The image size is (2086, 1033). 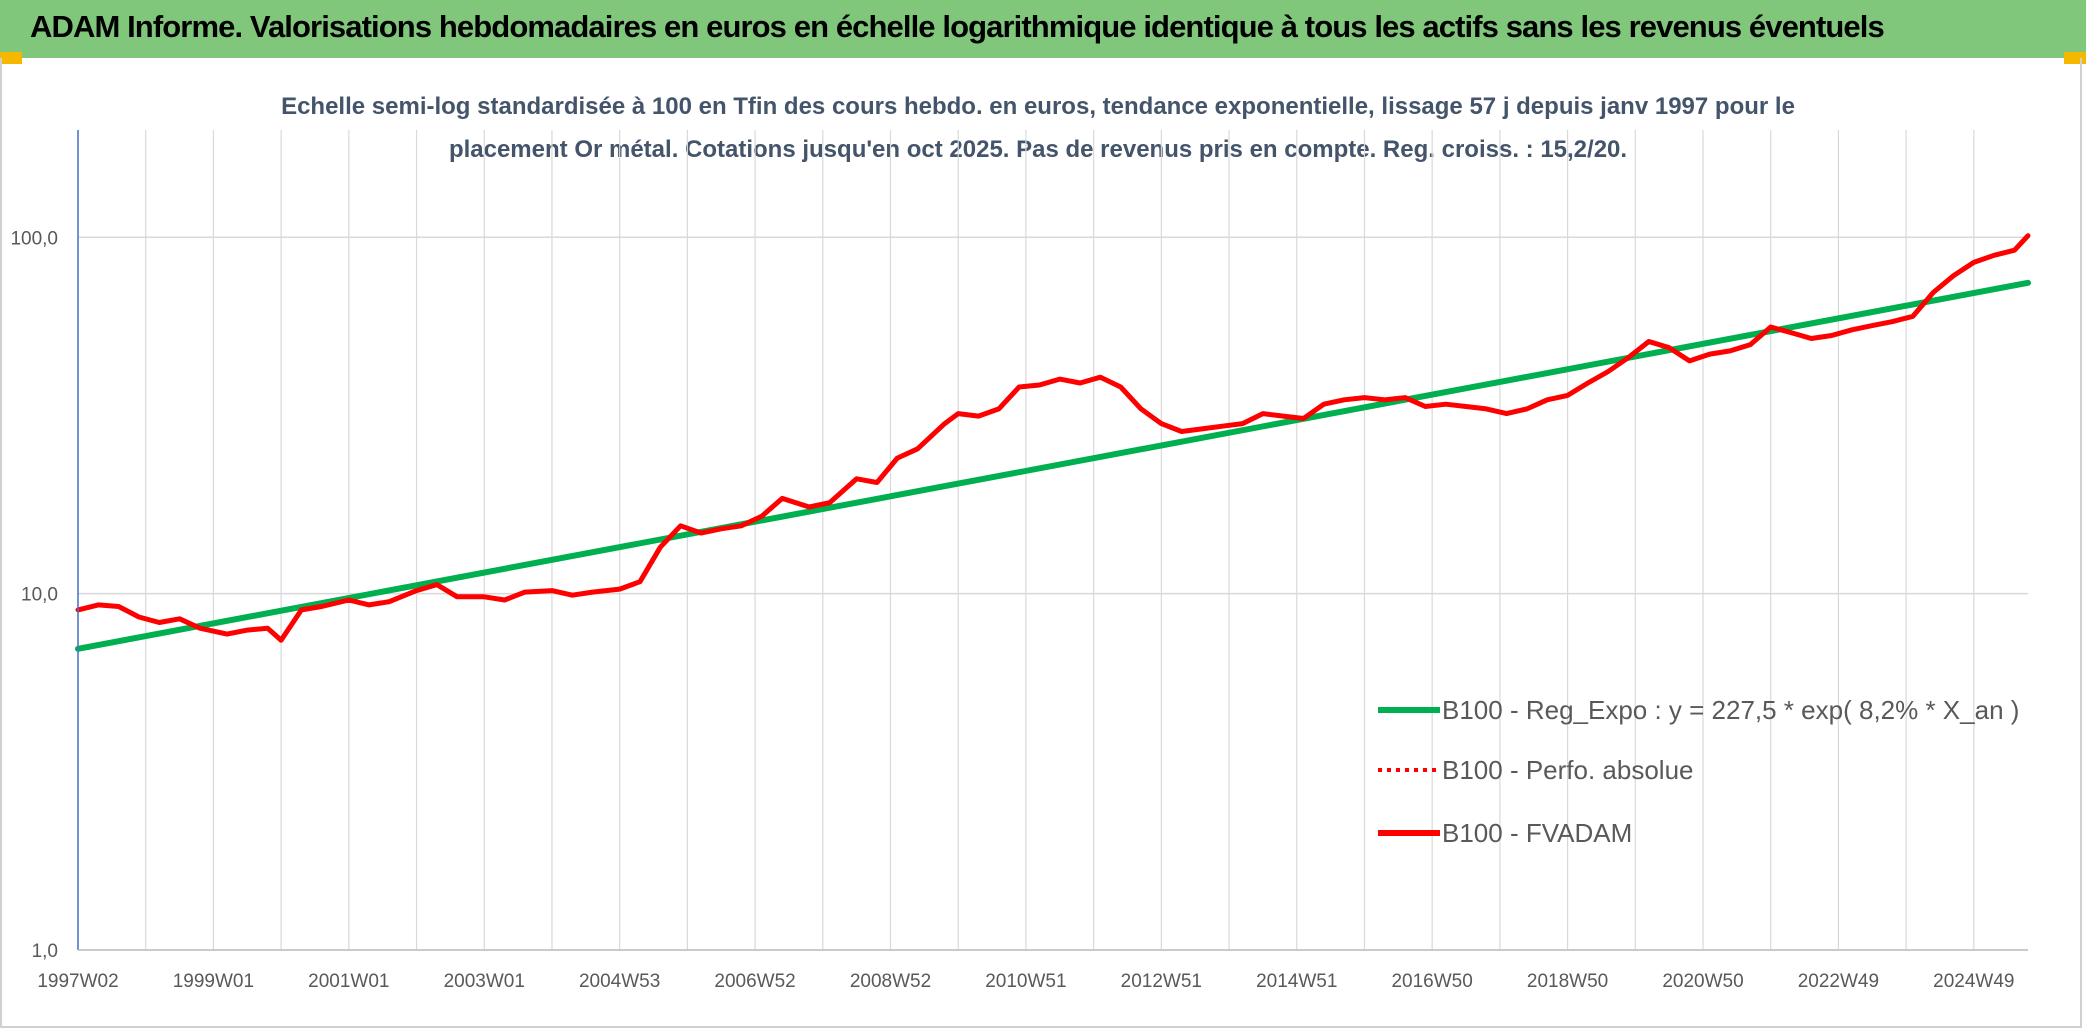 What do you see at coordinates (754, 981) in the screenshot?
I see `x-tick-label: 2006W52` at bounding box center [754, 981].